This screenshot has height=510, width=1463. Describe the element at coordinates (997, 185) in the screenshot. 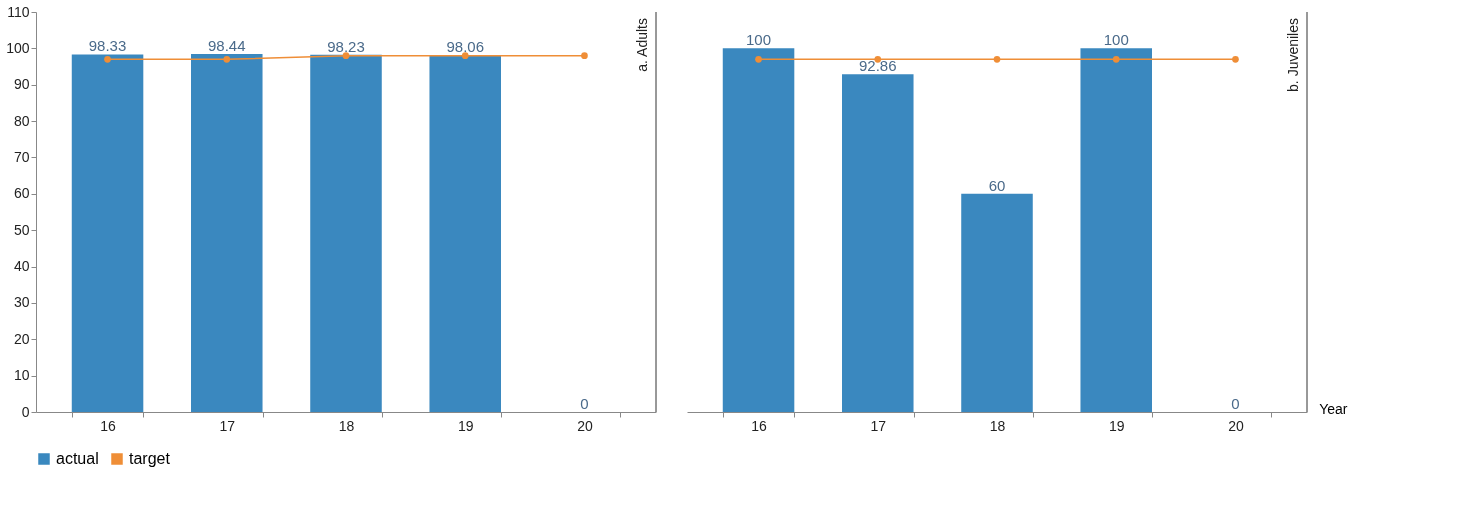

I see `data-label: 60` at that location.